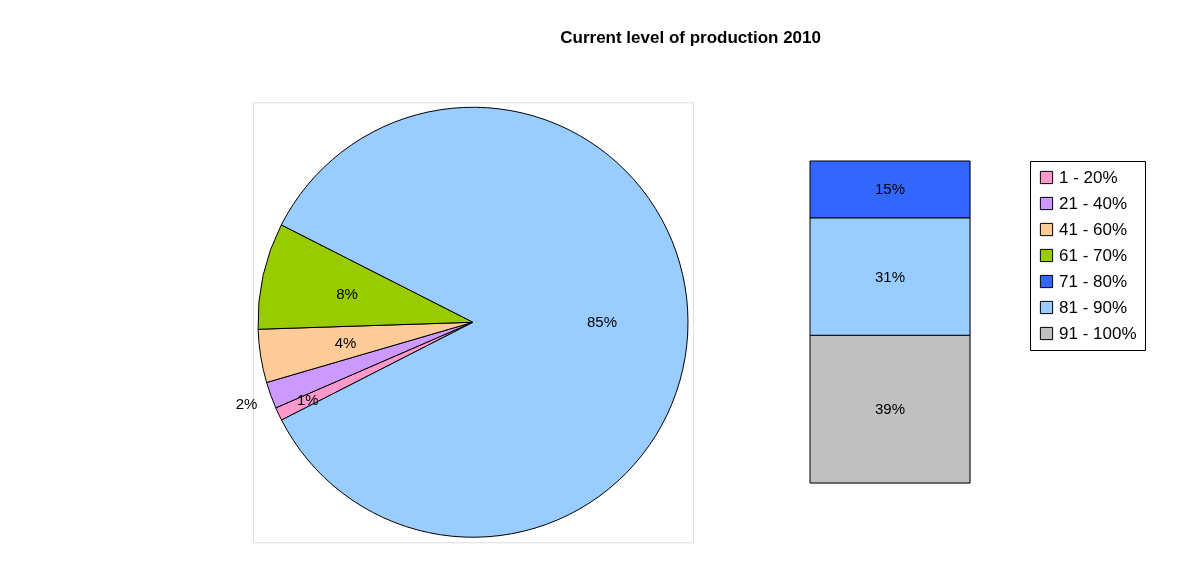 This screenshot has height=577, width=1179. Describe the element at coordinates (1098, 333) in the screenshot. I see `legend-label: 91 - 100%` at that location.